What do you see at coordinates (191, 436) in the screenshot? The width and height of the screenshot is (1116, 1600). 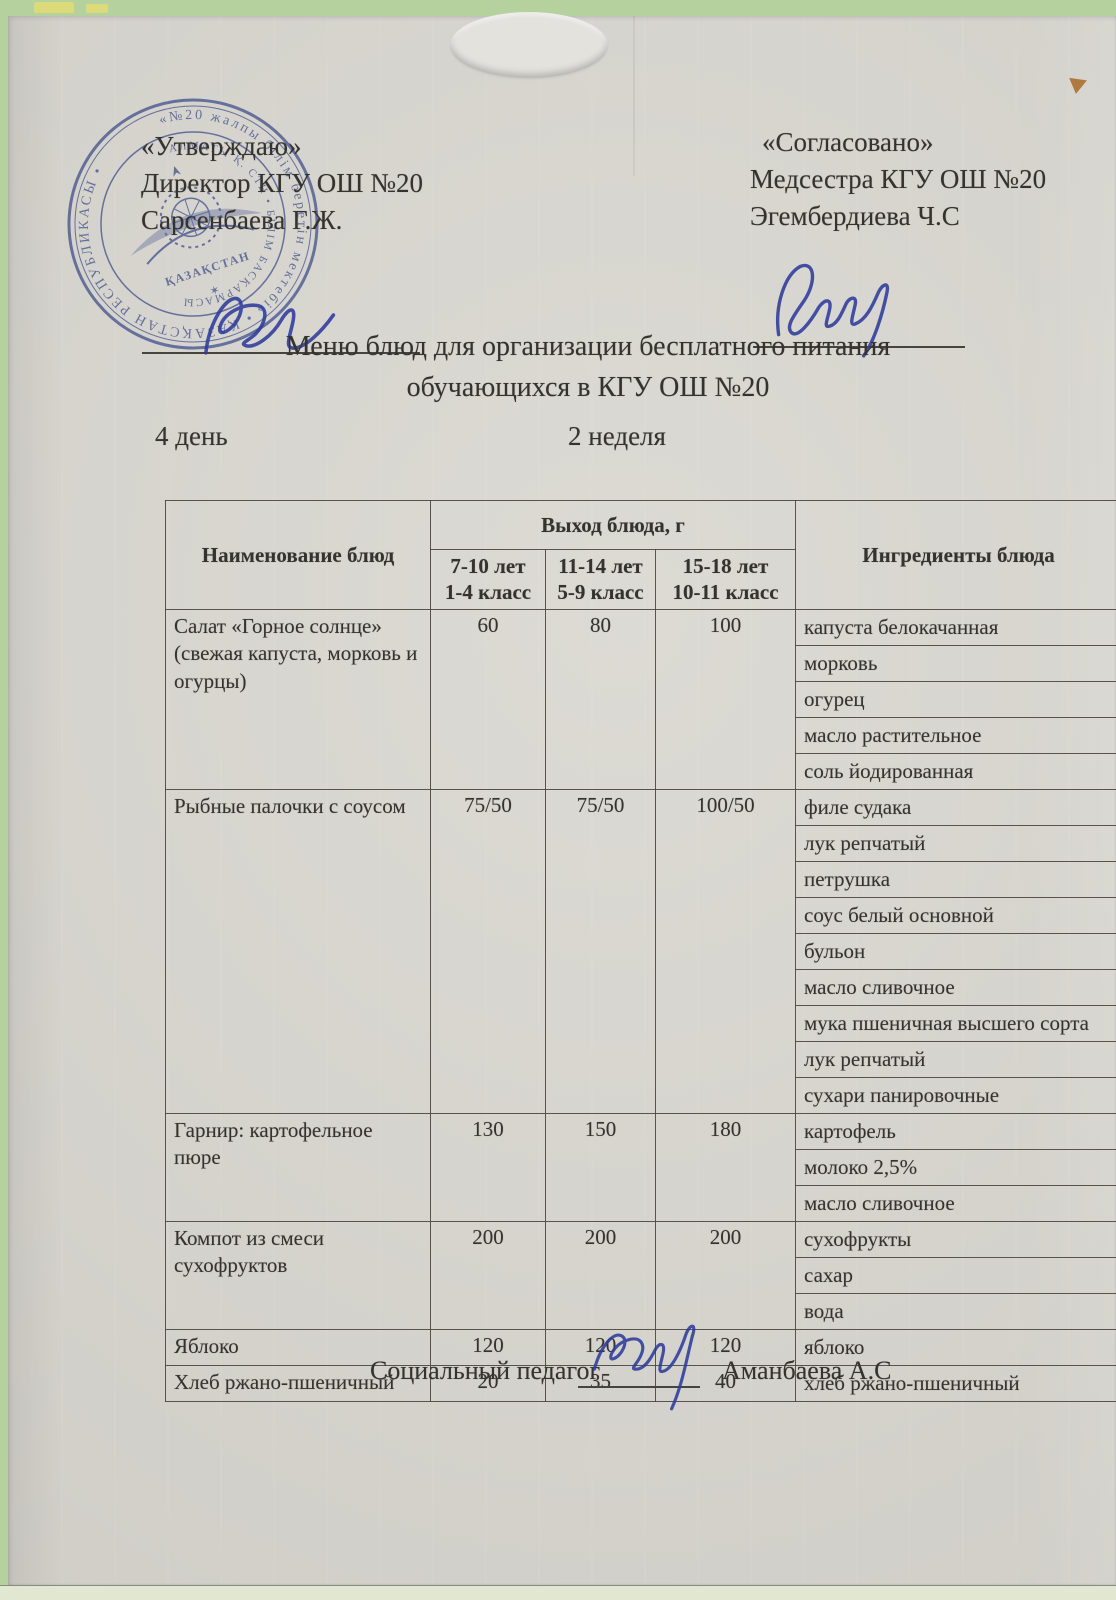 I see `day-label: 4 день` at bounding box center [191, 436].